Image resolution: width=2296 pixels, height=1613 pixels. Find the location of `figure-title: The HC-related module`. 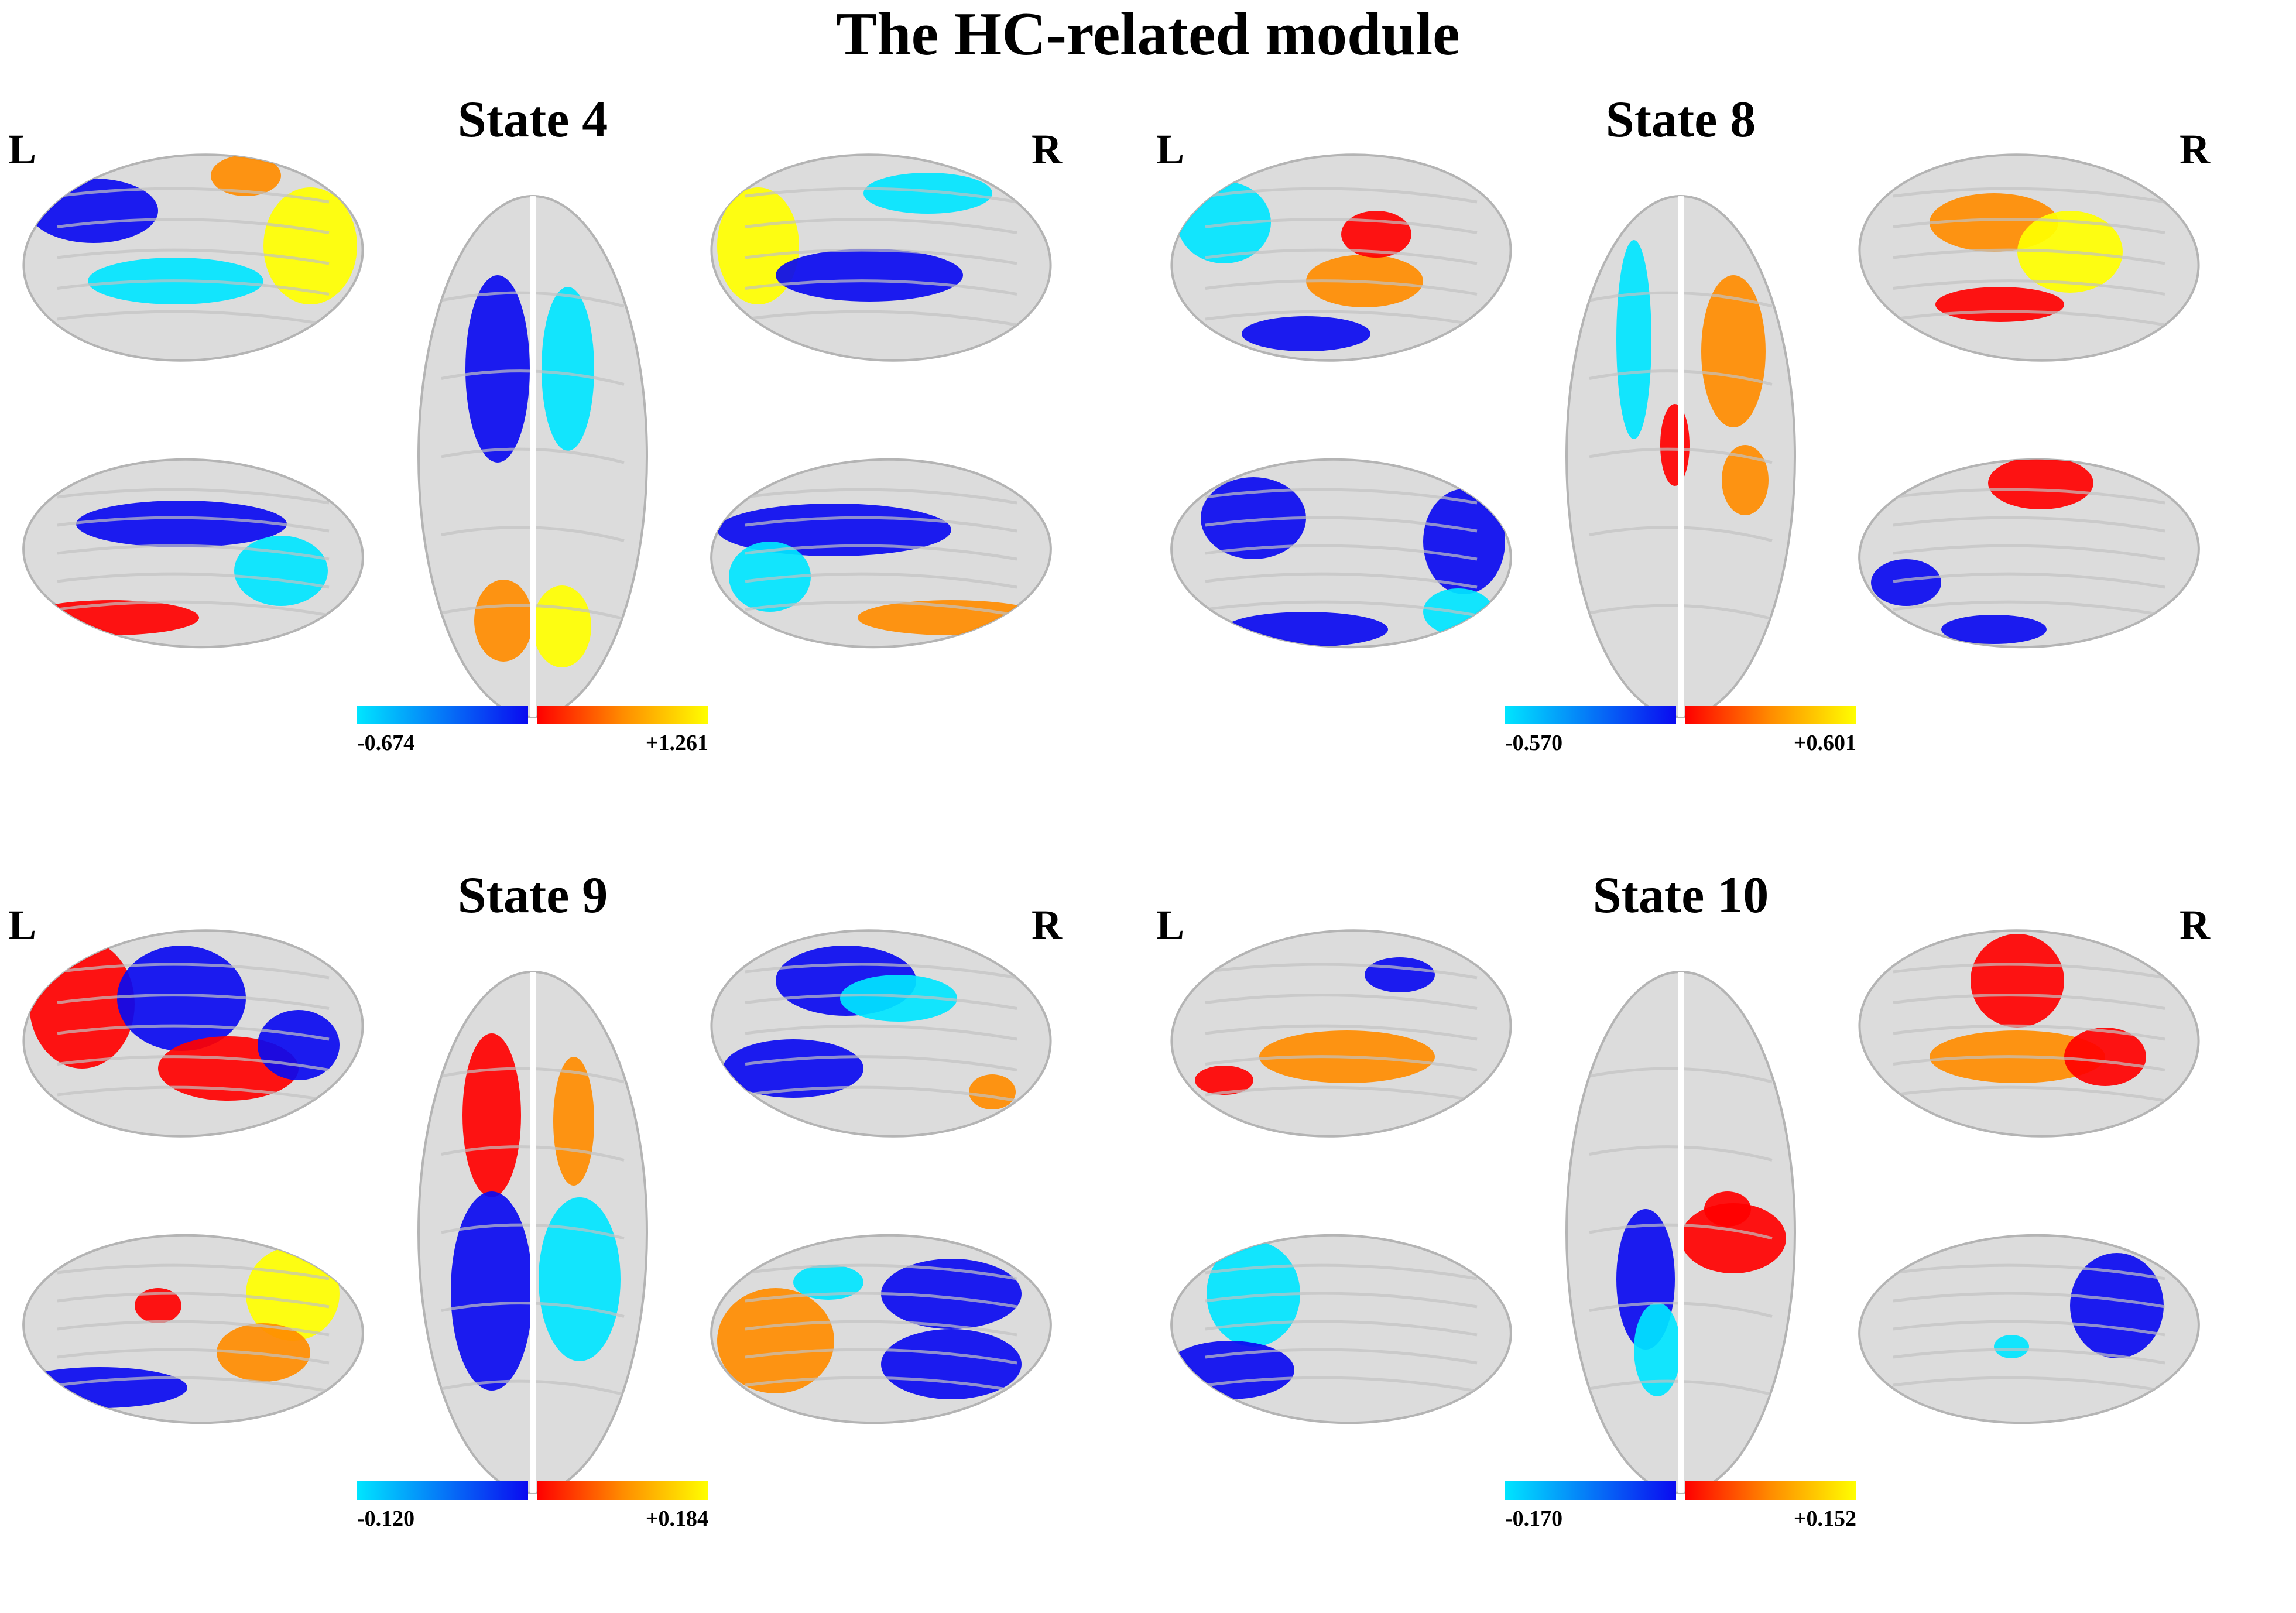

figure-title: The HC-related module is located at coordinates (1148, 34).